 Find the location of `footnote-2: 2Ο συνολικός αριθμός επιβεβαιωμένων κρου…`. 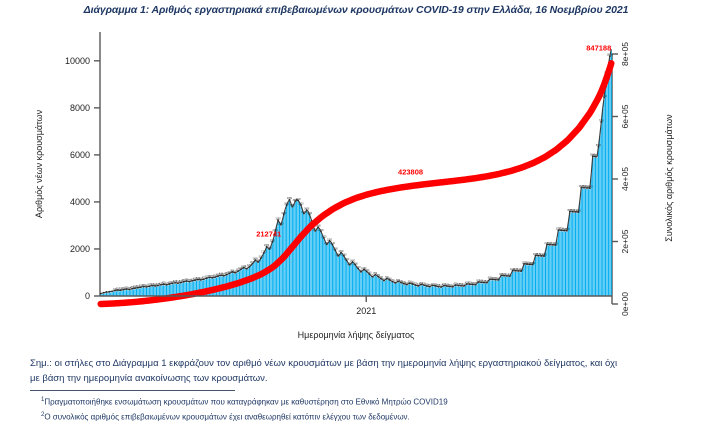

footnote-2: 2Ο συνολικός αριθμός επιβεβαιωμένων κρου… is located at coordinates (366, 416).